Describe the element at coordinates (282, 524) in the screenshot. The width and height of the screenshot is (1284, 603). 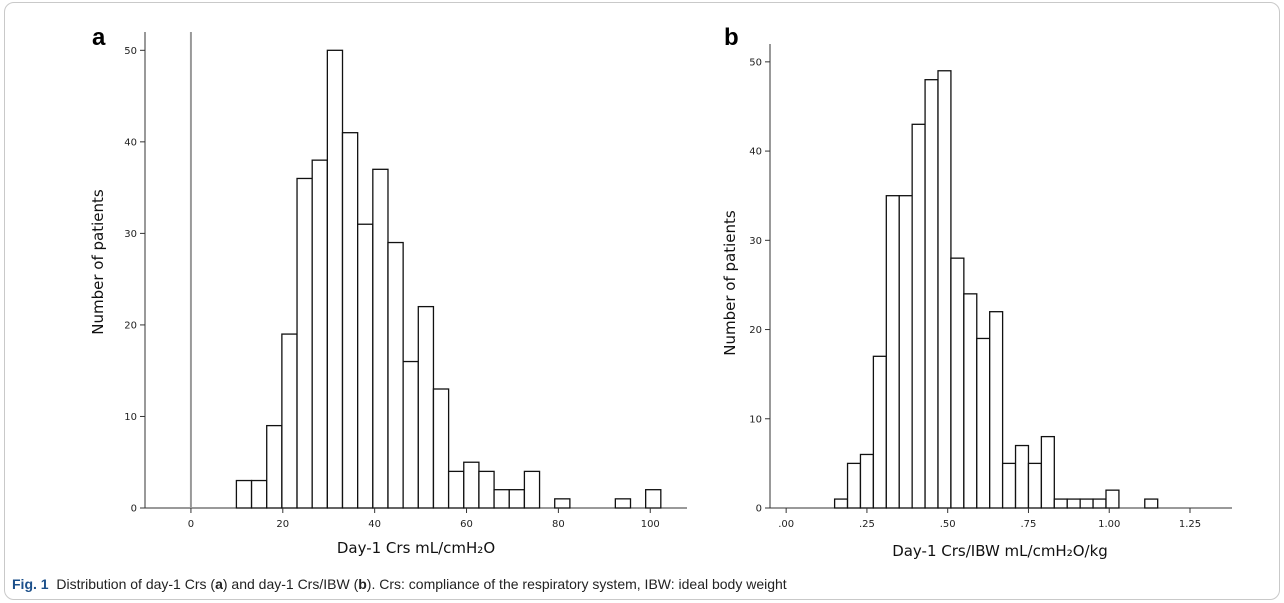
I see `x-tick-label: 20` at that location.